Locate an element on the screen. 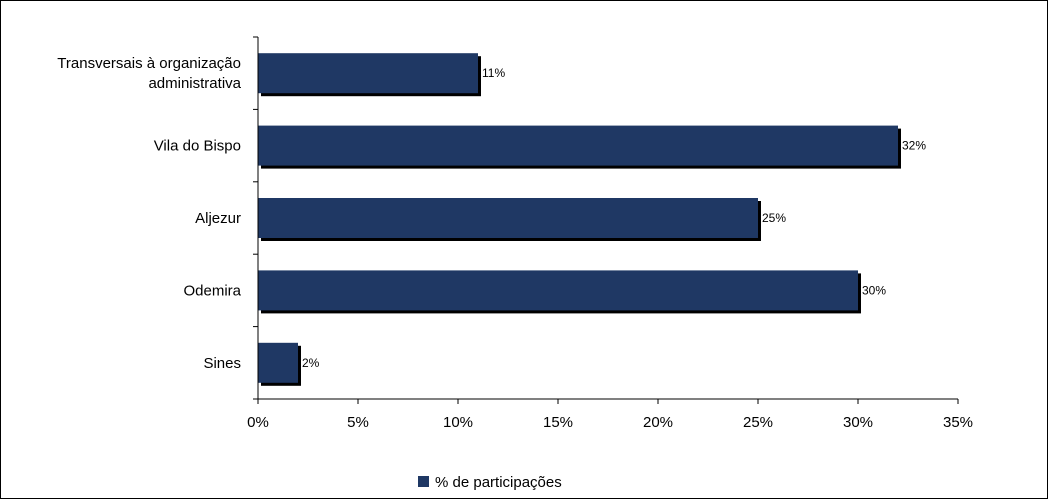 The height and width of the screenshot is (499, 1048). legend-swatch is located at coordinates (423, 481).